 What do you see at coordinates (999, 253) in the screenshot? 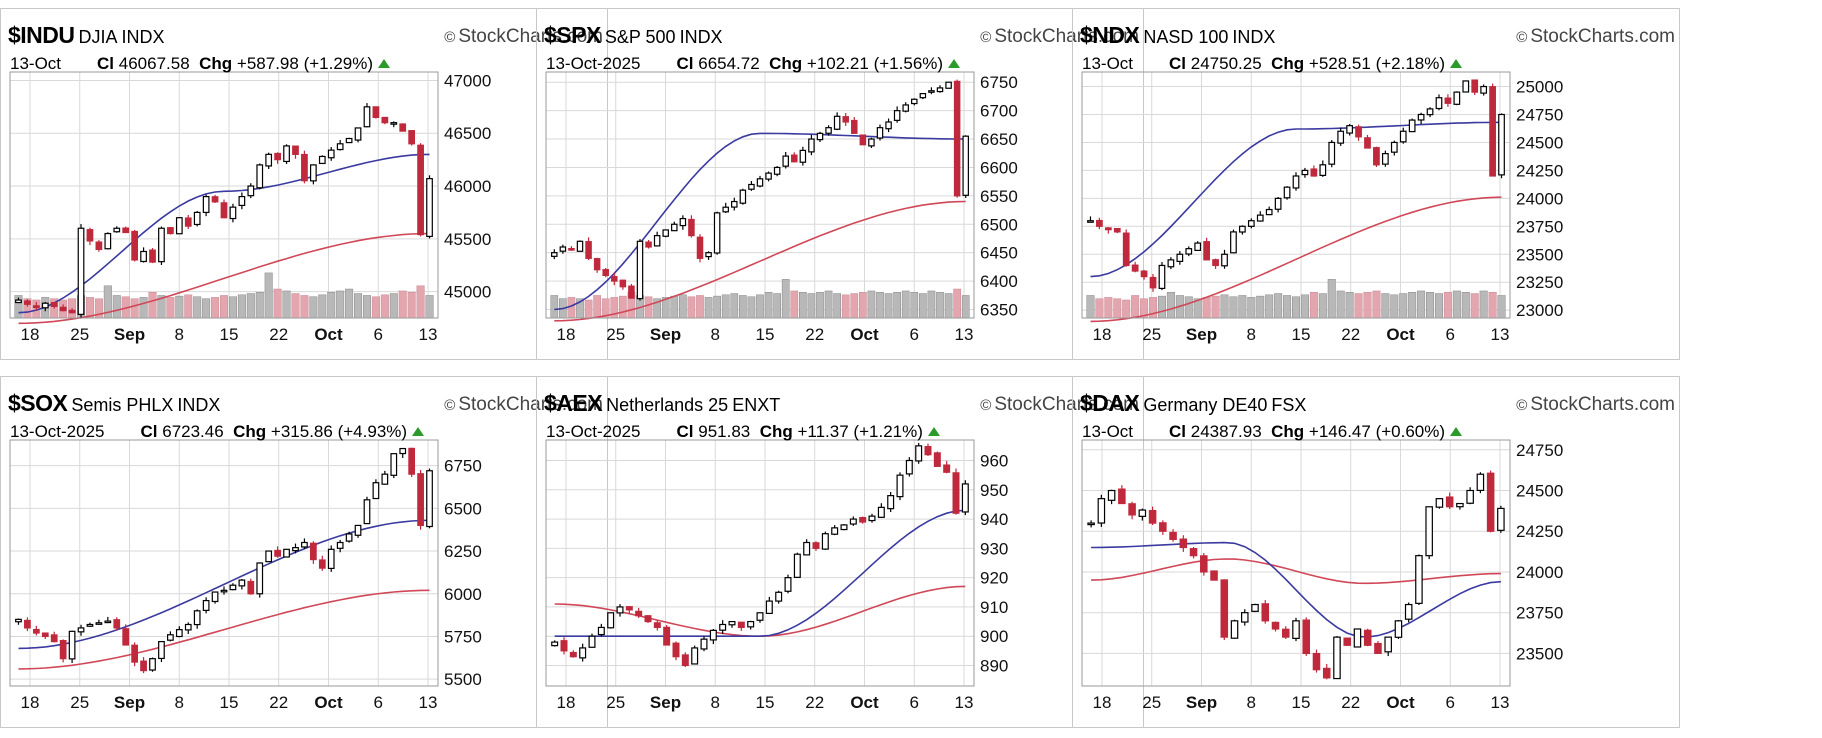
I see `y-tick-label: 6450` at bounding box center [999, 253].